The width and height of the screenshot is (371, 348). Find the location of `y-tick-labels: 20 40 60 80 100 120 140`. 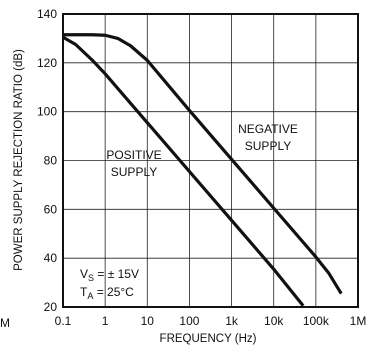

y-tick-labels: 20 40 60 80 100 120 140 is located at coordinates (47, 160).